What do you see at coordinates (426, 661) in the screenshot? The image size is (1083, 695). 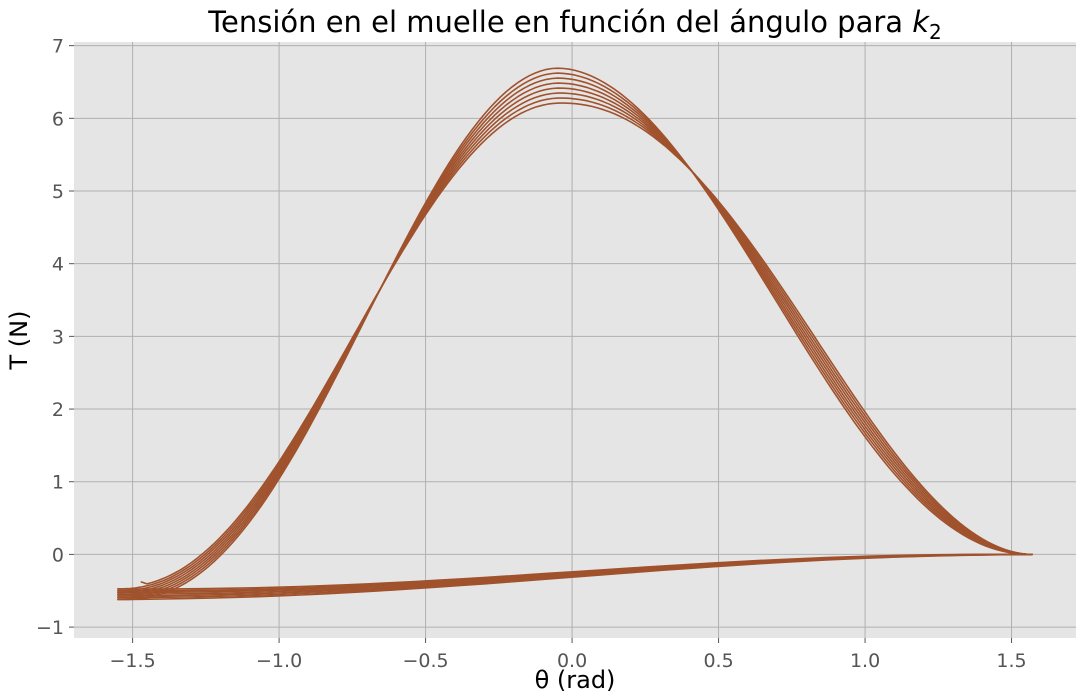 I see `x-tick-label: −0.5` at bounding box center [426, 661].